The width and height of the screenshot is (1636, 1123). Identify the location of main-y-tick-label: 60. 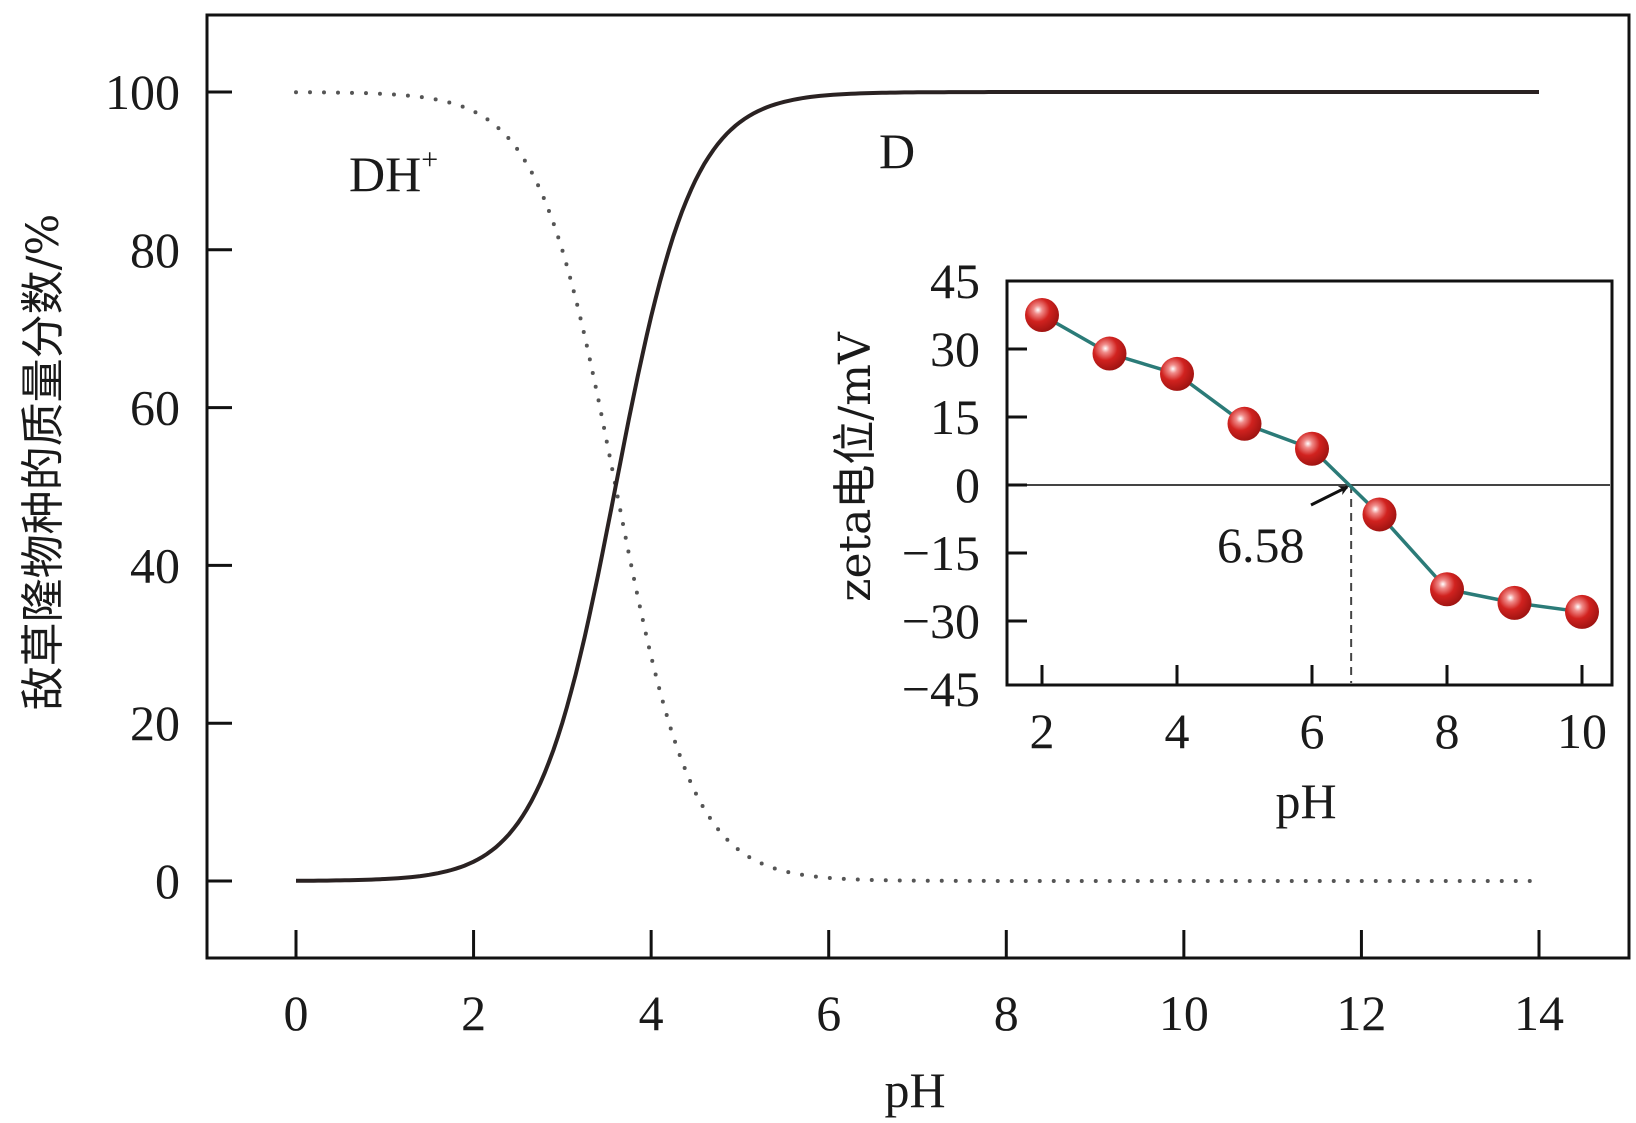
(155, 408).